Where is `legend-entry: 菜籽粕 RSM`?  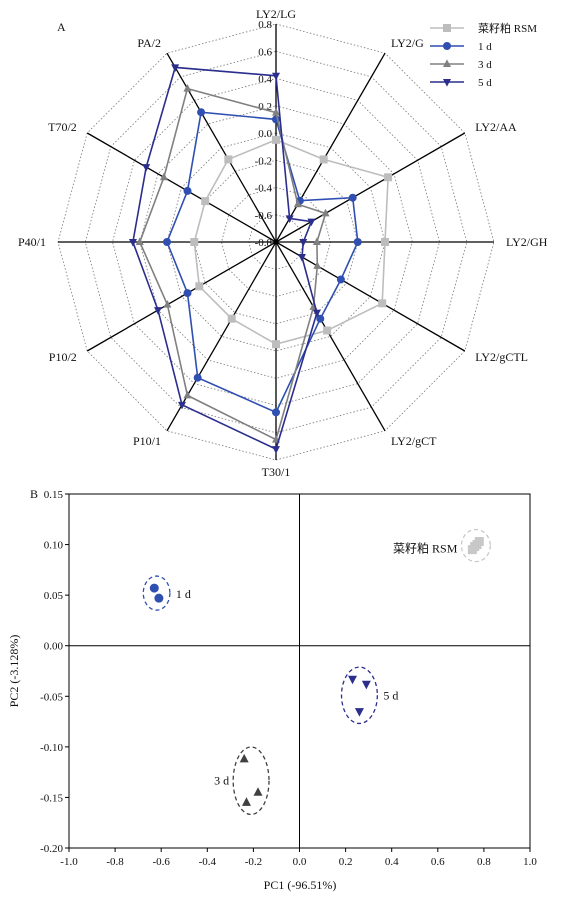
legend-entry: 菜籽粕 RSM is located at coordinates (507, 28).